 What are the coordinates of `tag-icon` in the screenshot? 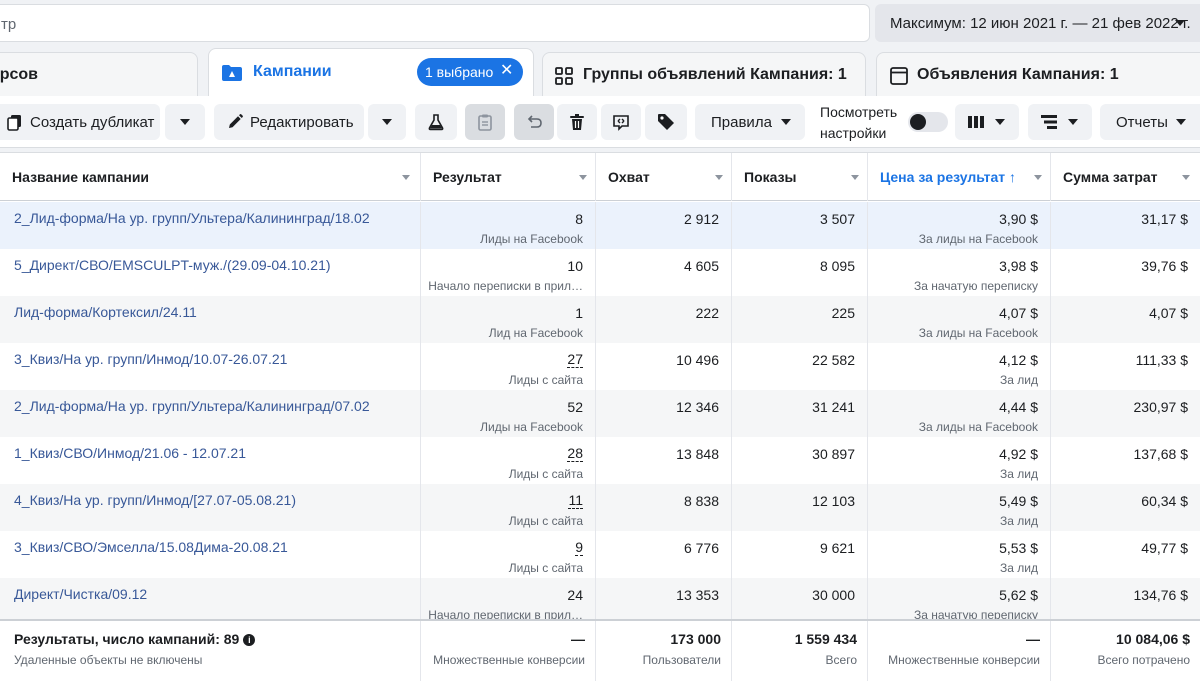 It's located at (666, 122).